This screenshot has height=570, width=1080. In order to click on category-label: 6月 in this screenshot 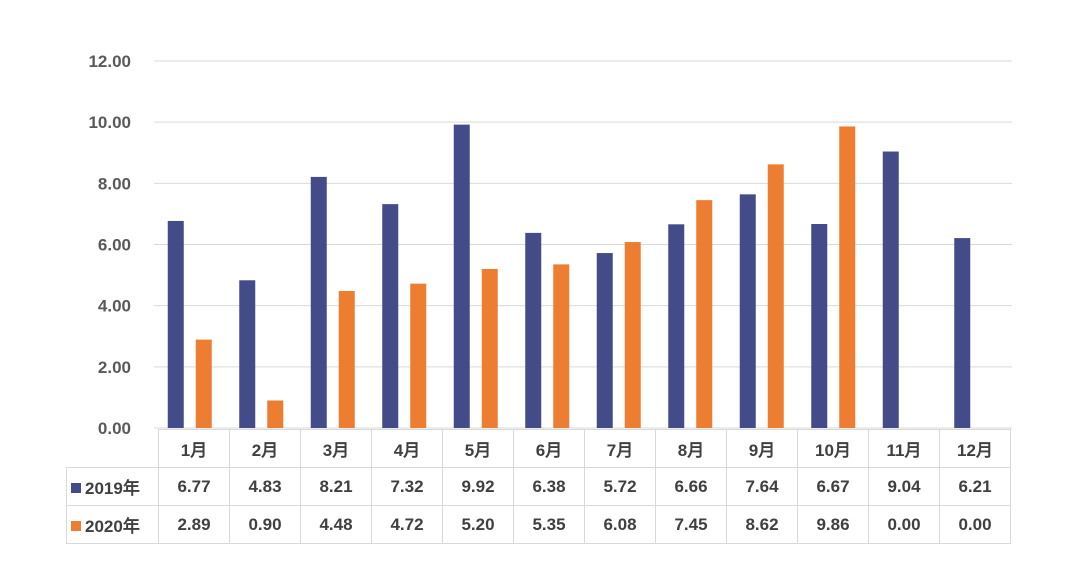, I will do `click(549, 448)`.